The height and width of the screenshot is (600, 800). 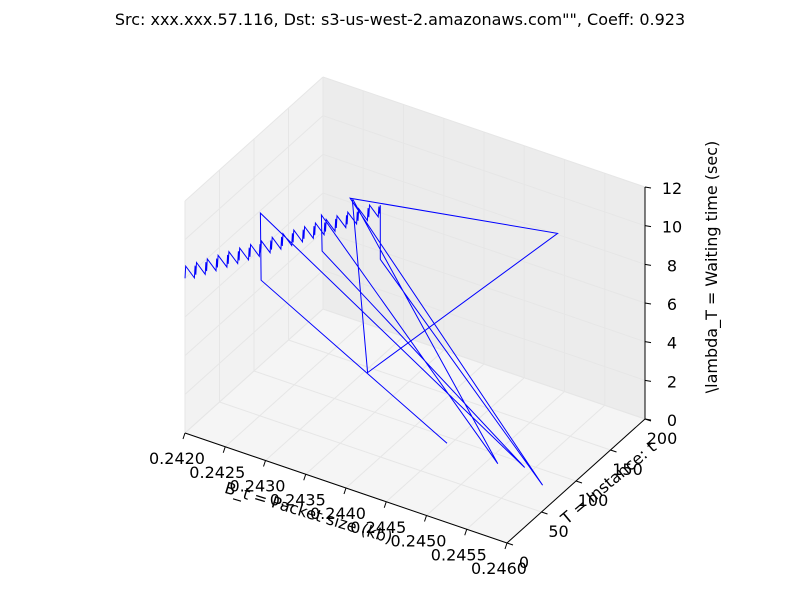 I want to click on x-tick-label: 0.2430, so click(x=258, y=486).